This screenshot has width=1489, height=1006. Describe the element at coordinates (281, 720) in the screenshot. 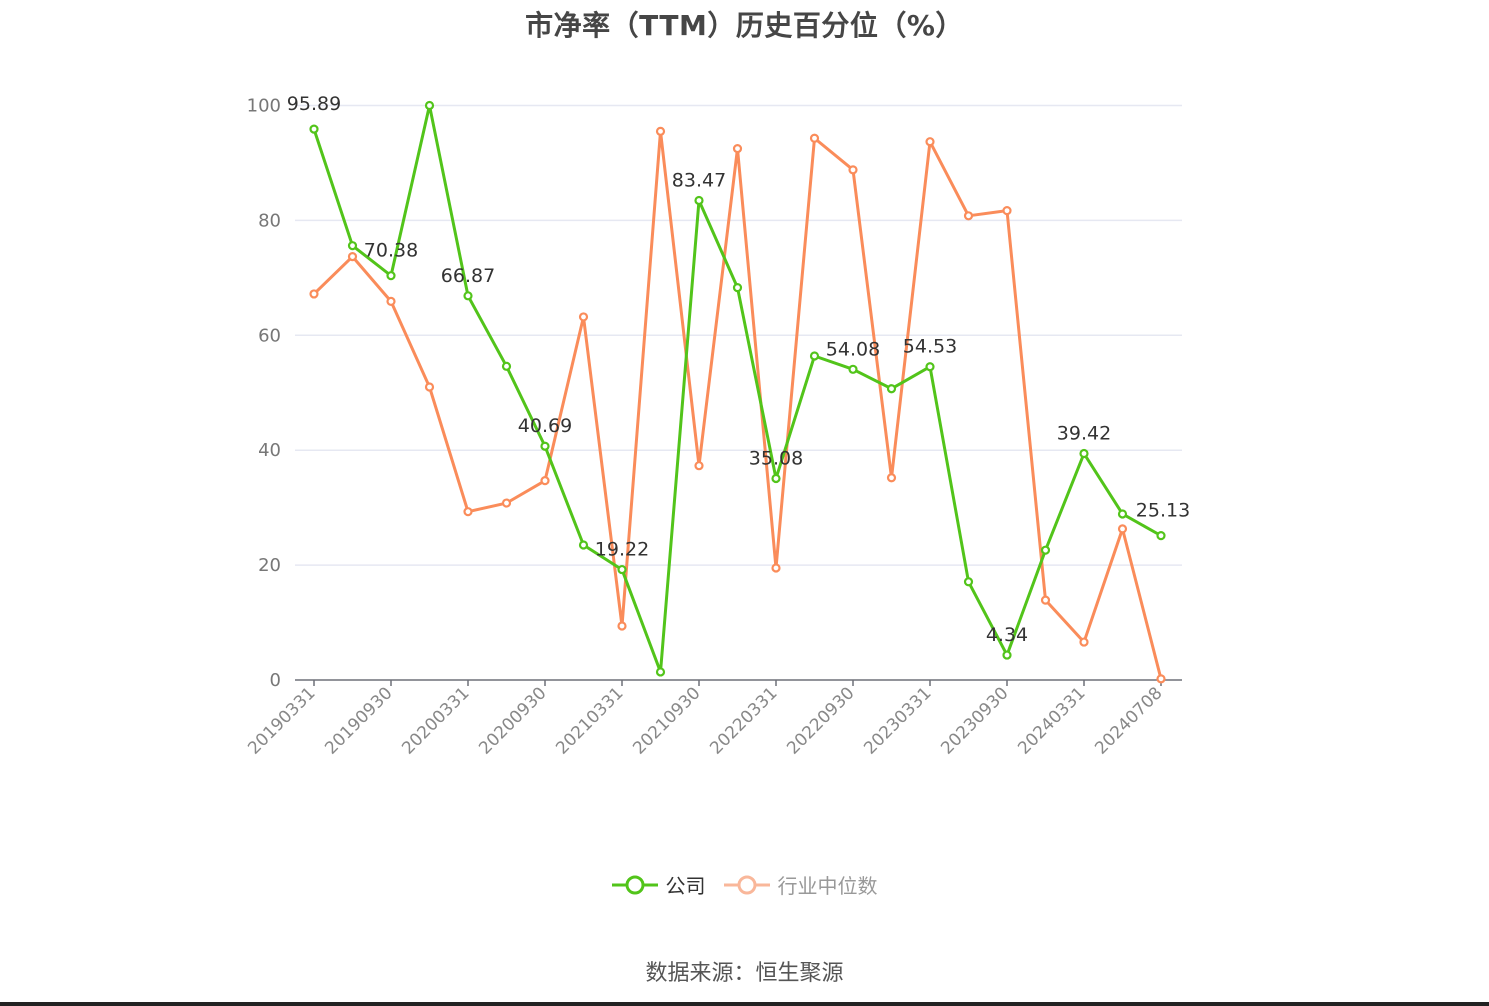

I see `x-tick-label: 20190331` at that location.